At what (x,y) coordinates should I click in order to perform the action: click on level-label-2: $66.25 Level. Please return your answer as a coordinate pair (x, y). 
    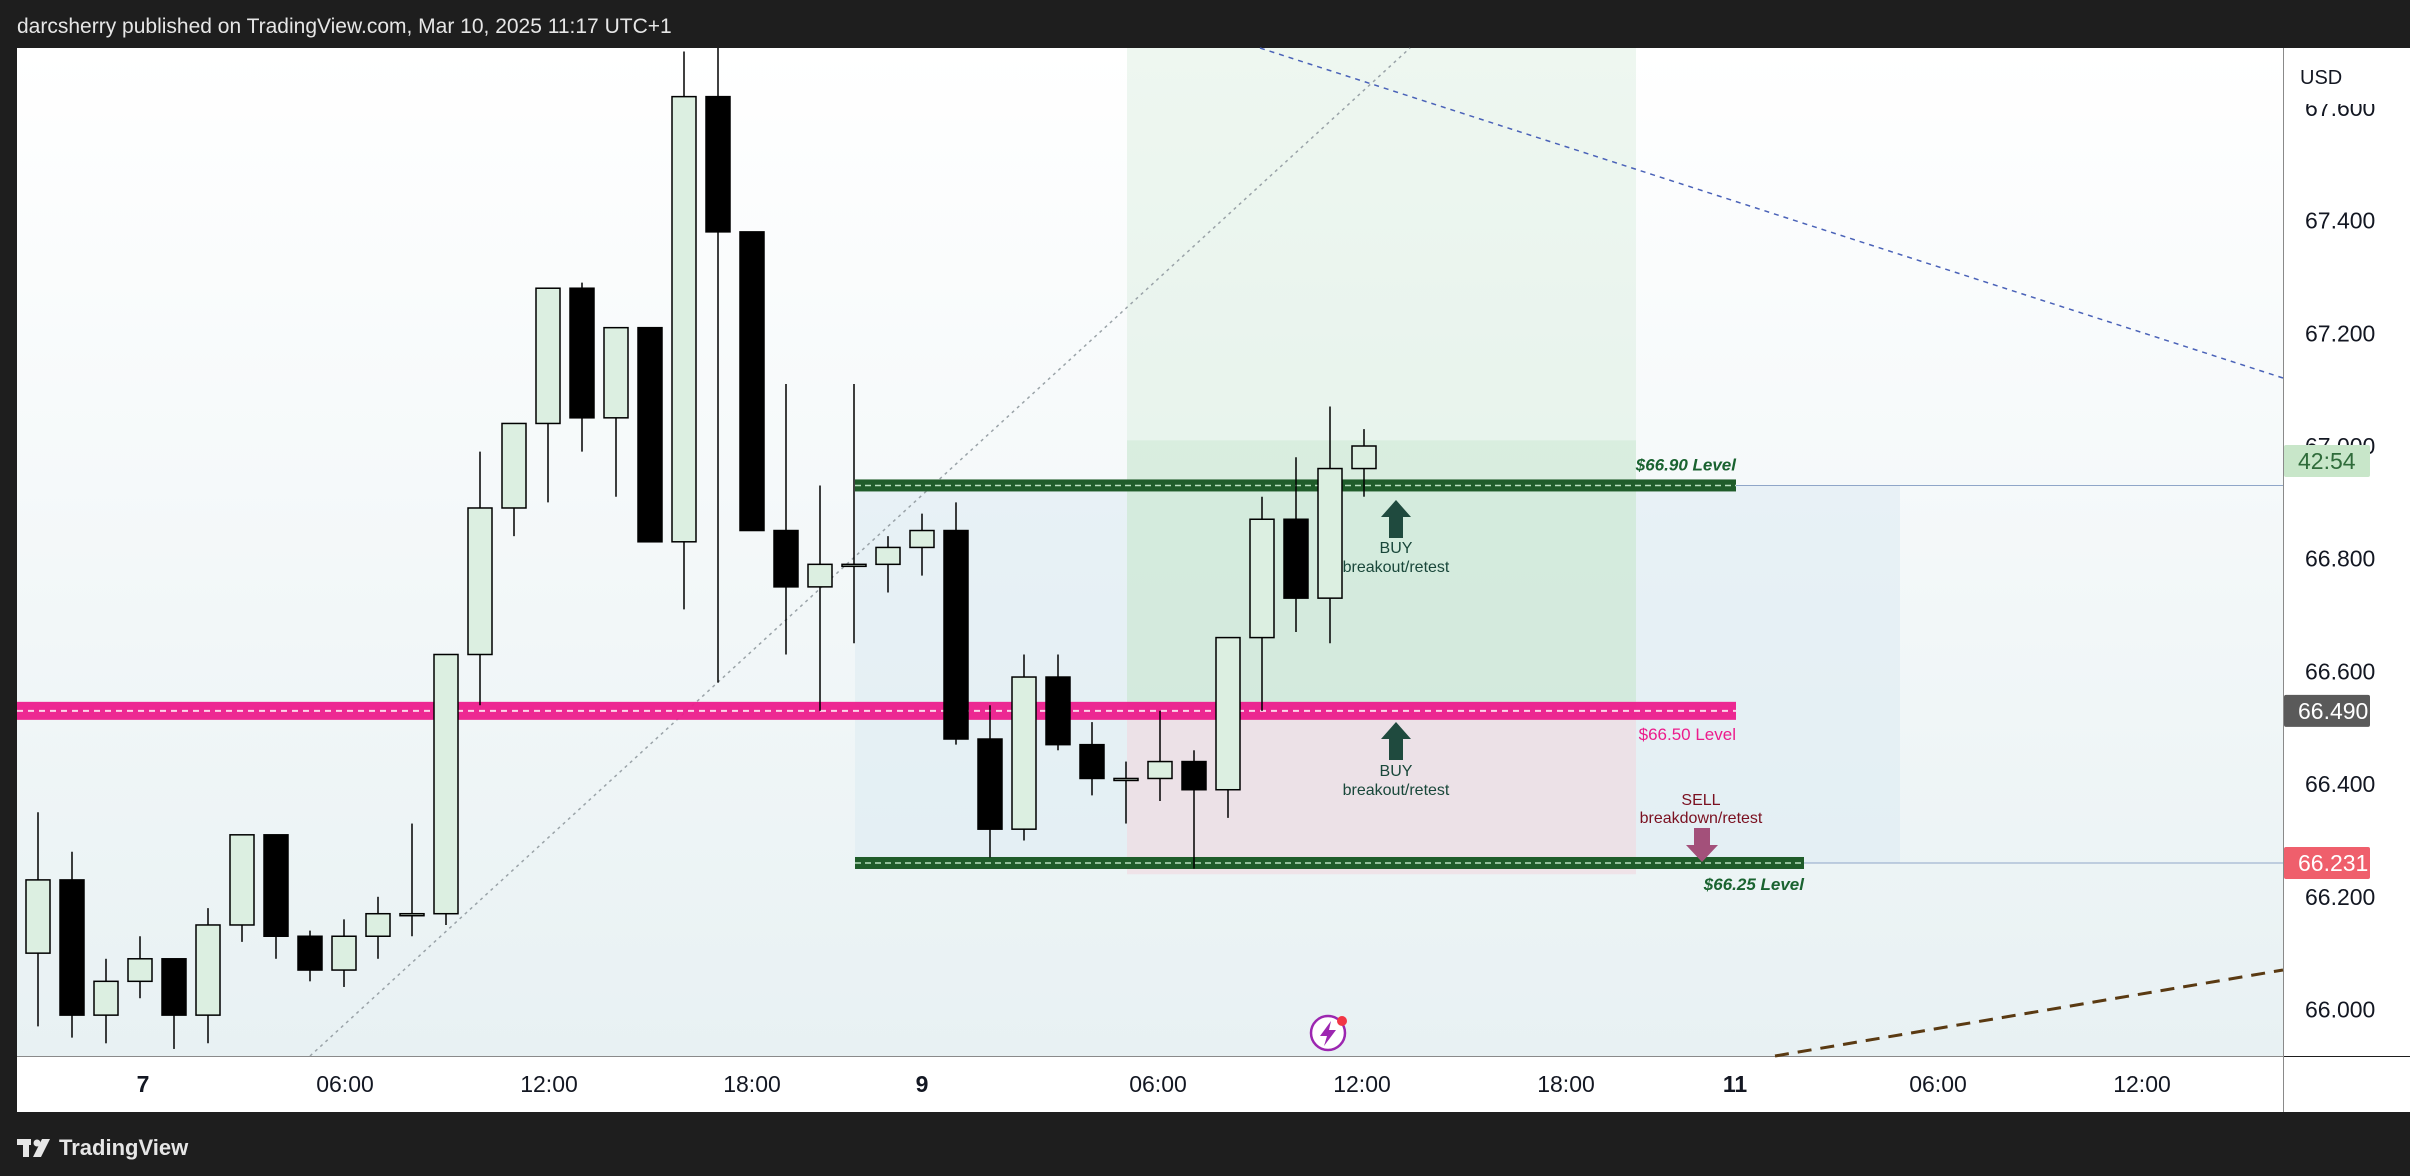
    Looking at the image, I should click on (1754, 884).